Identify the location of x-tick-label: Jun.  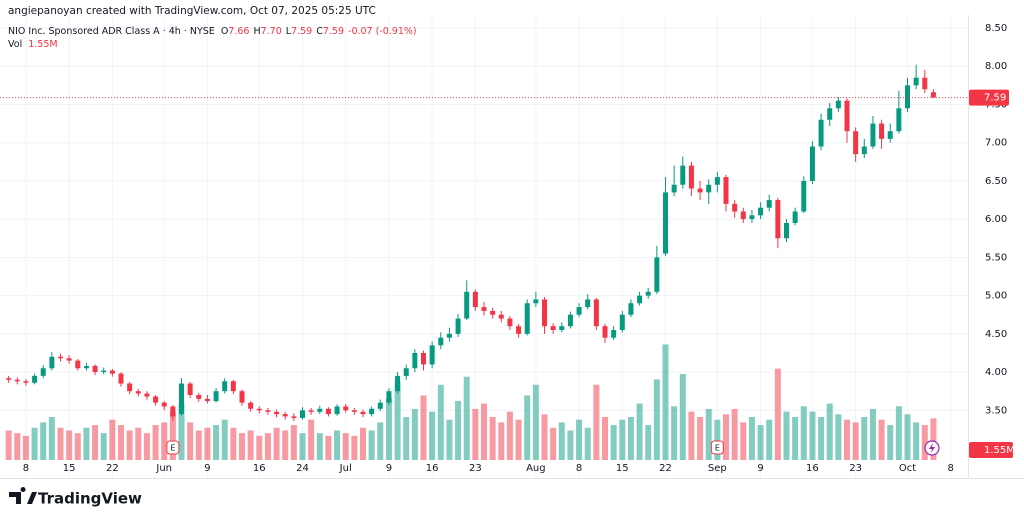
(163, 468).